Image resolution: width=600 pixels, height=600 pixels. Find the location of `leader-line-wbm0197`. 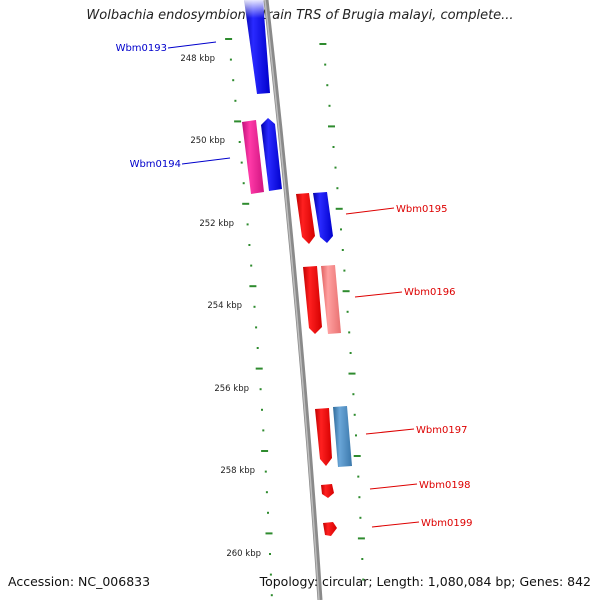

leader-line-wbm0197 is located at coordinates (390, 431).